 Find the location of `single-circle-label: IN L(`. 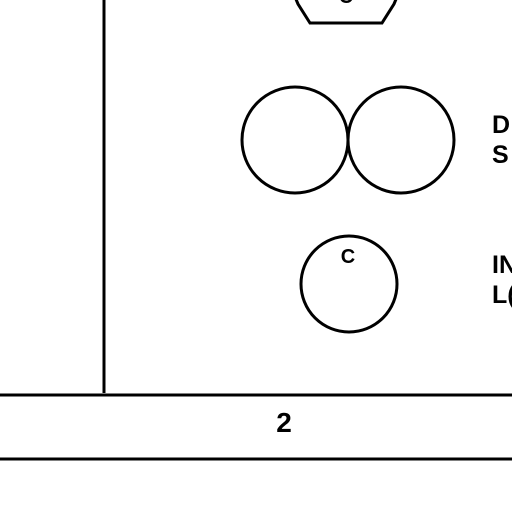

single-circle-label: IN L( is located at coordinates (502, 280).